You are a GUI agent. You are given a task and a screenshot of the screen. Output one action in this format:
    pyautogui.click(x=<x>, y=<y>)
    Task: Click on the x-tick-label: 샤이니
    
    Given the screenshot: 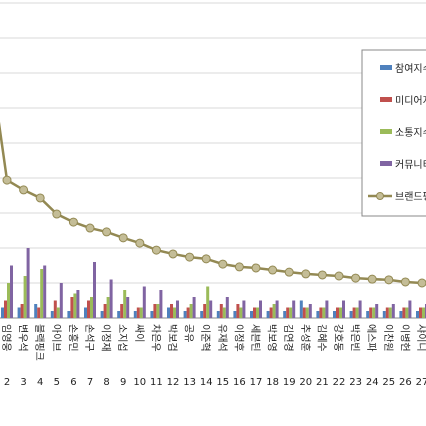 What is the action you would take?
    pyautogui.click(x=420, y=338)
    